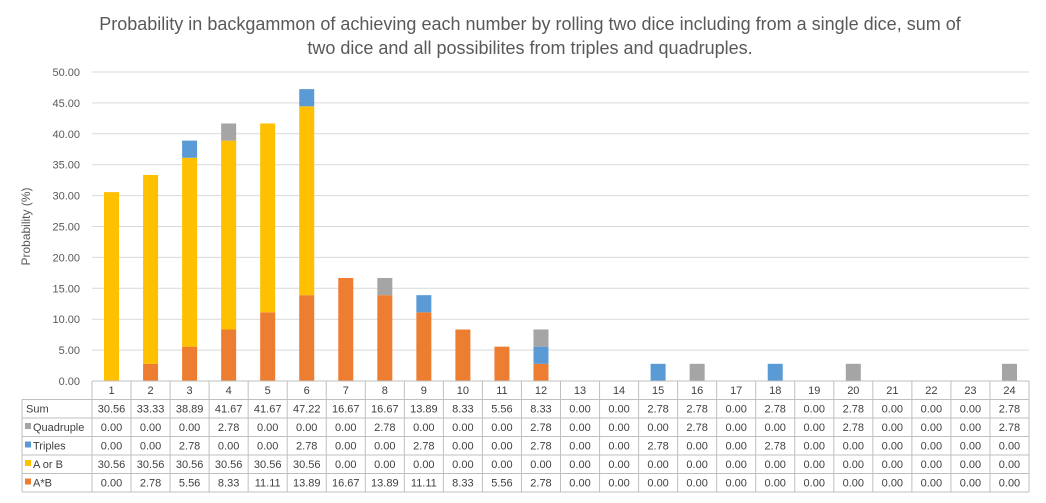 This screenshot has width=1046, height=503. Describe the element at coordinates (268, 465) in the screenshot. I see `table-cell-a-or-b-5: 30.56` at that location.